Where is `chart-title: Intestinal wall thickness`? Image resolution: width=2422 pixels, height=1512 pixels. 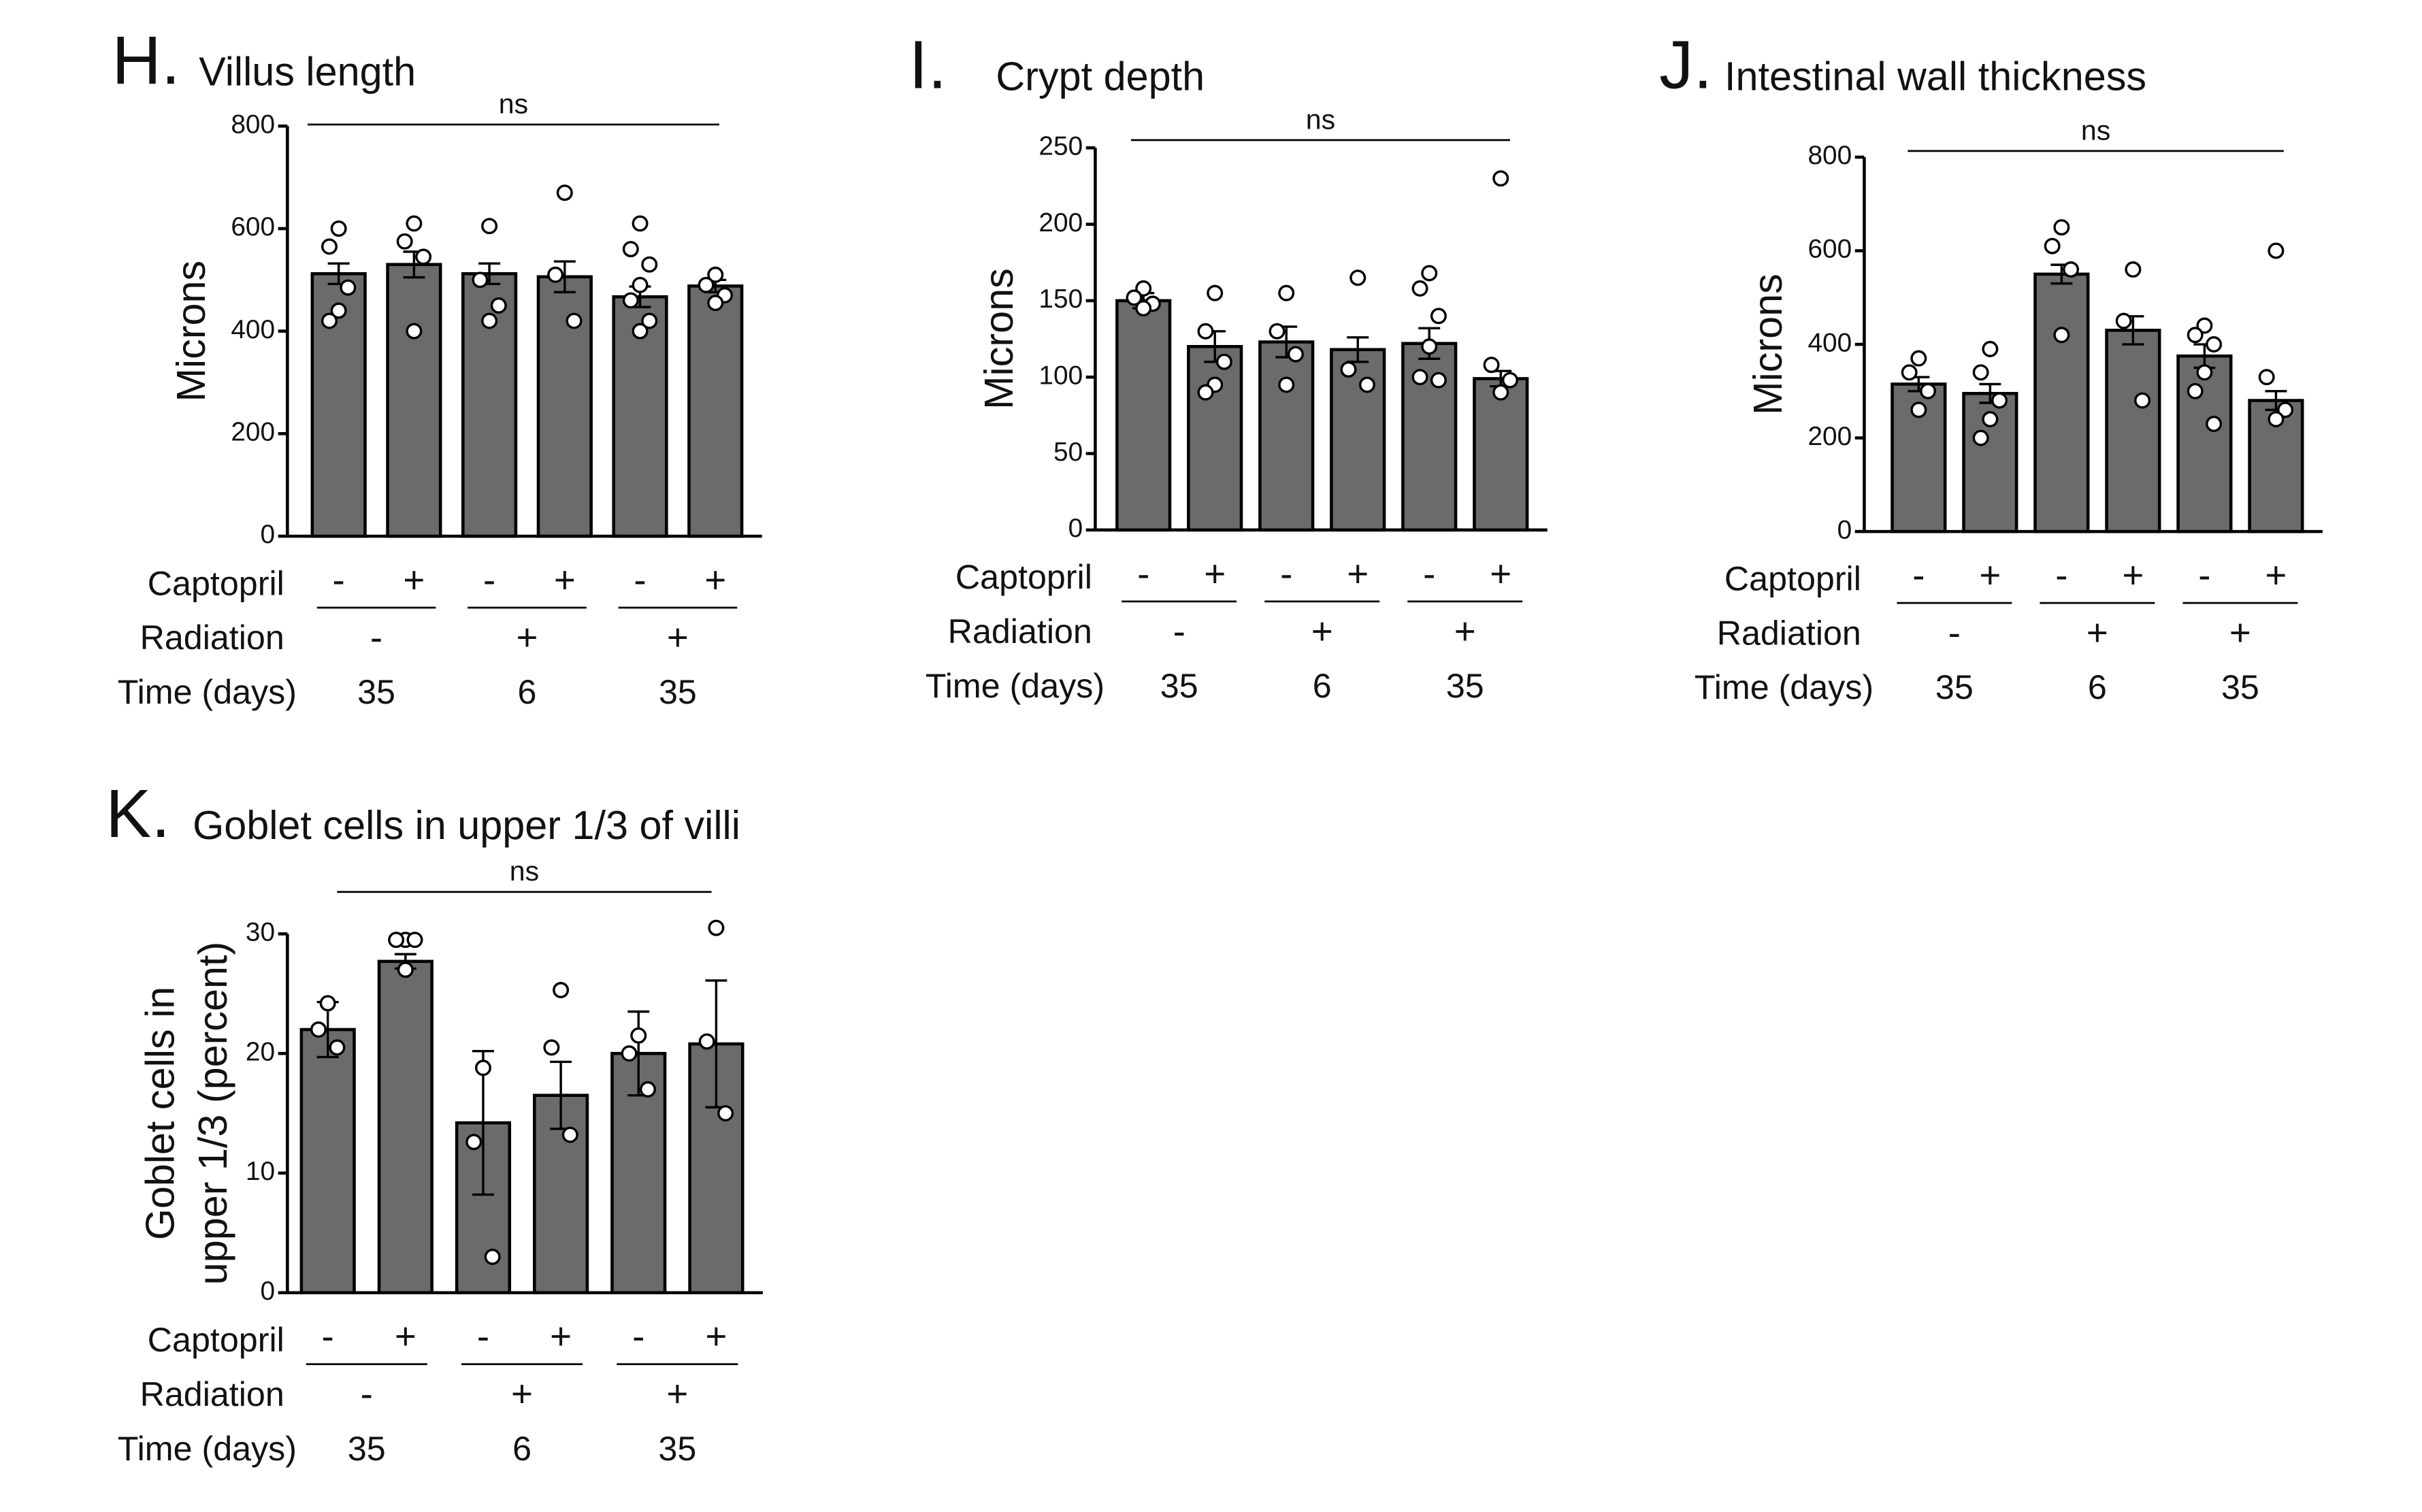 chart-title: Intestinal wall thickness is located at coordinates (1935, 76).